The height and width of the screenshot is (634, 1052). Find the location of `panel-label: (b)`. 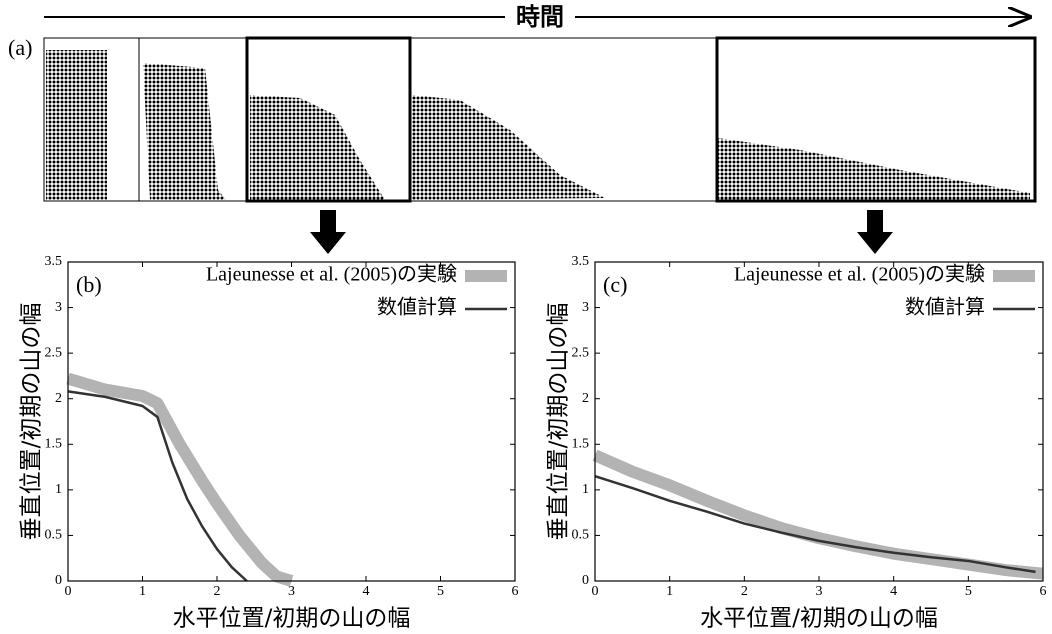

panel-label: (b) is located at coordinates (89, 284).